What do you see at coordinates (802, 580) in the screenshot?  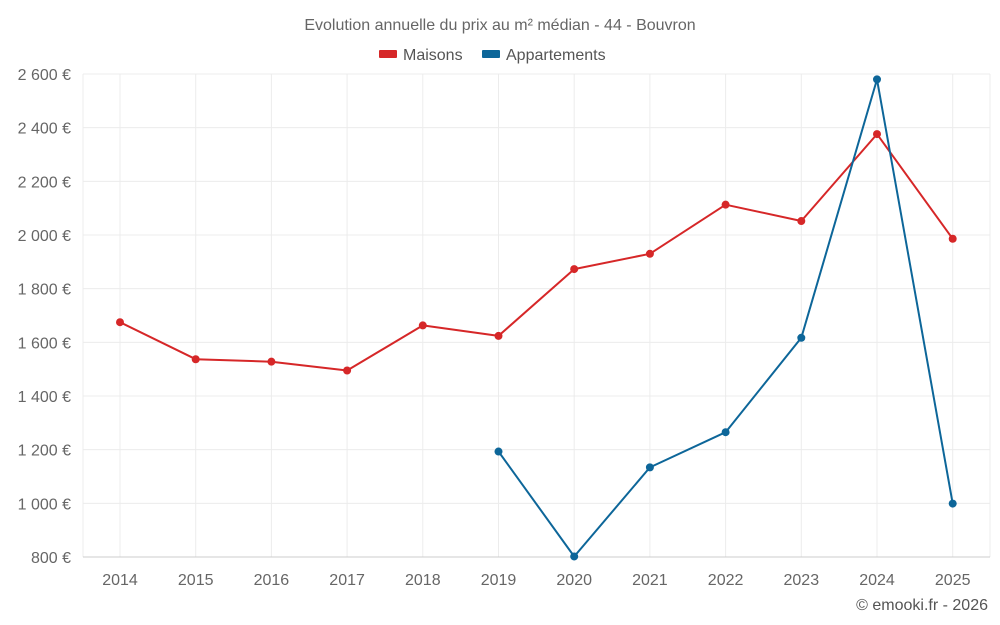 I see `x-tick-label: 2023` at bounding box center [802, 580].